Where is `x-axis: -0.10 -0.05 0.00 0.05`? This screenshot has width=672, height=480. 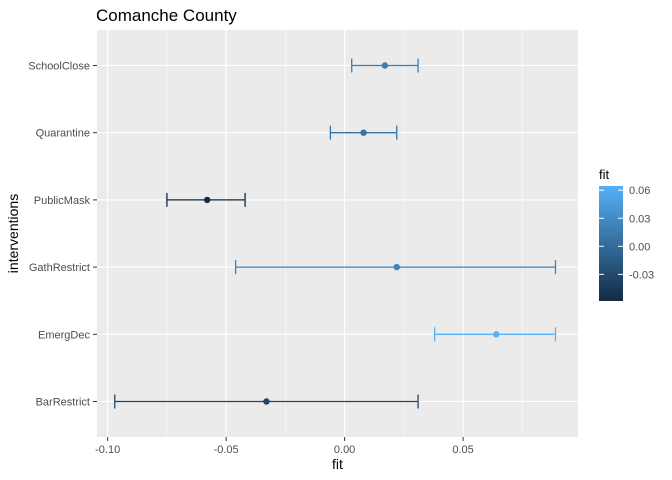 x-axis: -0.10 -0.05 0.00 0.05 is located at coordinates (284, 446).